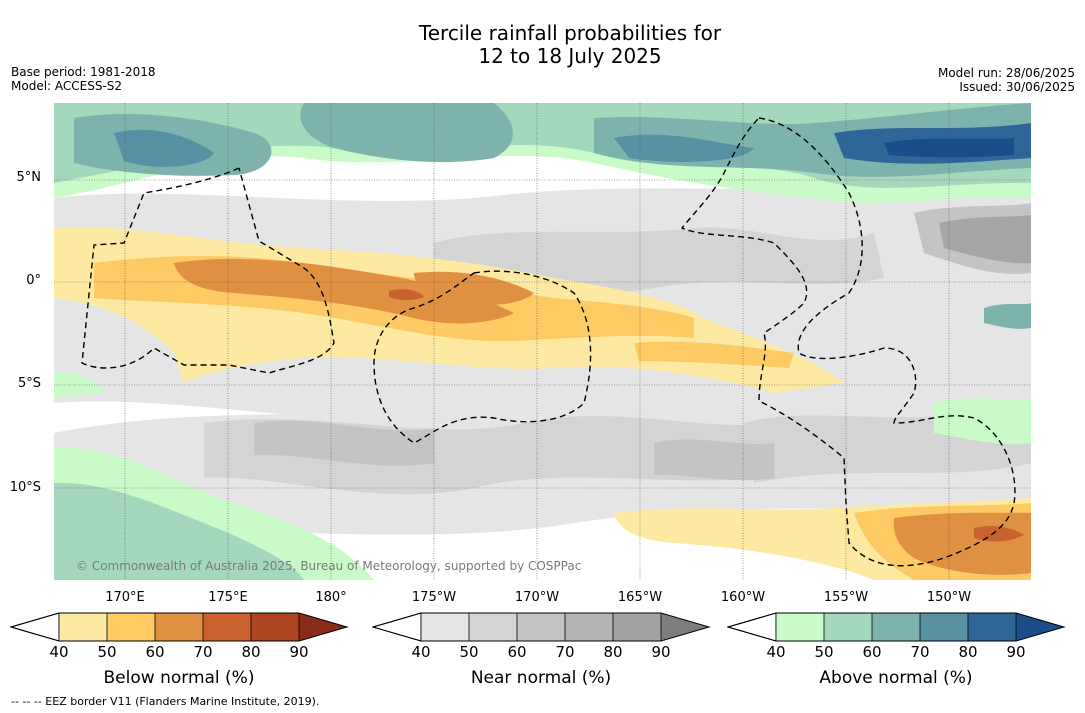 The width and height of the screenshot is (1085, 713). I want to click on colorbar-near-dividers, so click(541, 627).